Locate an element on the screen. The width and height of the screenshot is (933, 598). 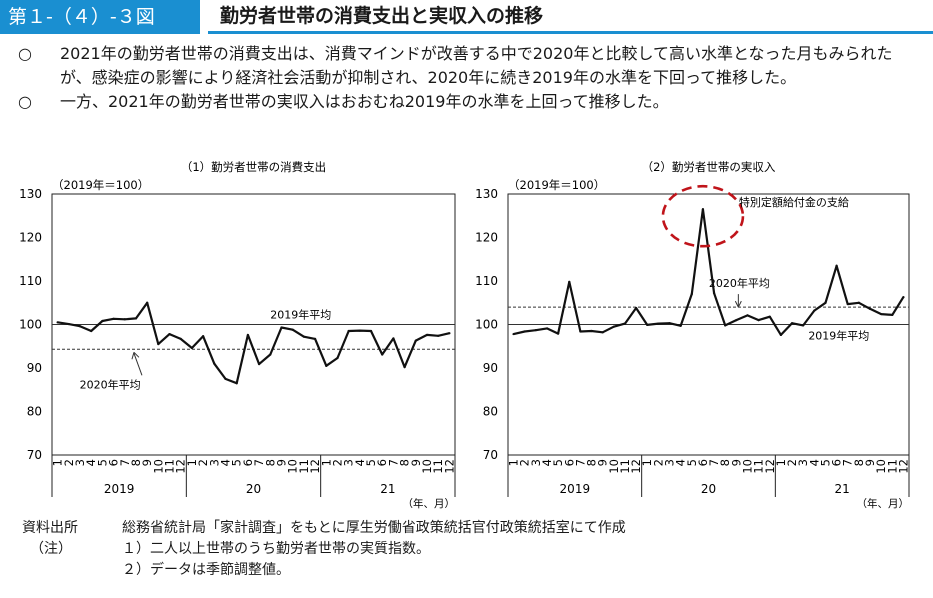
figure-number: 第１-（４）-３図 is located at coordinates (100, 17).